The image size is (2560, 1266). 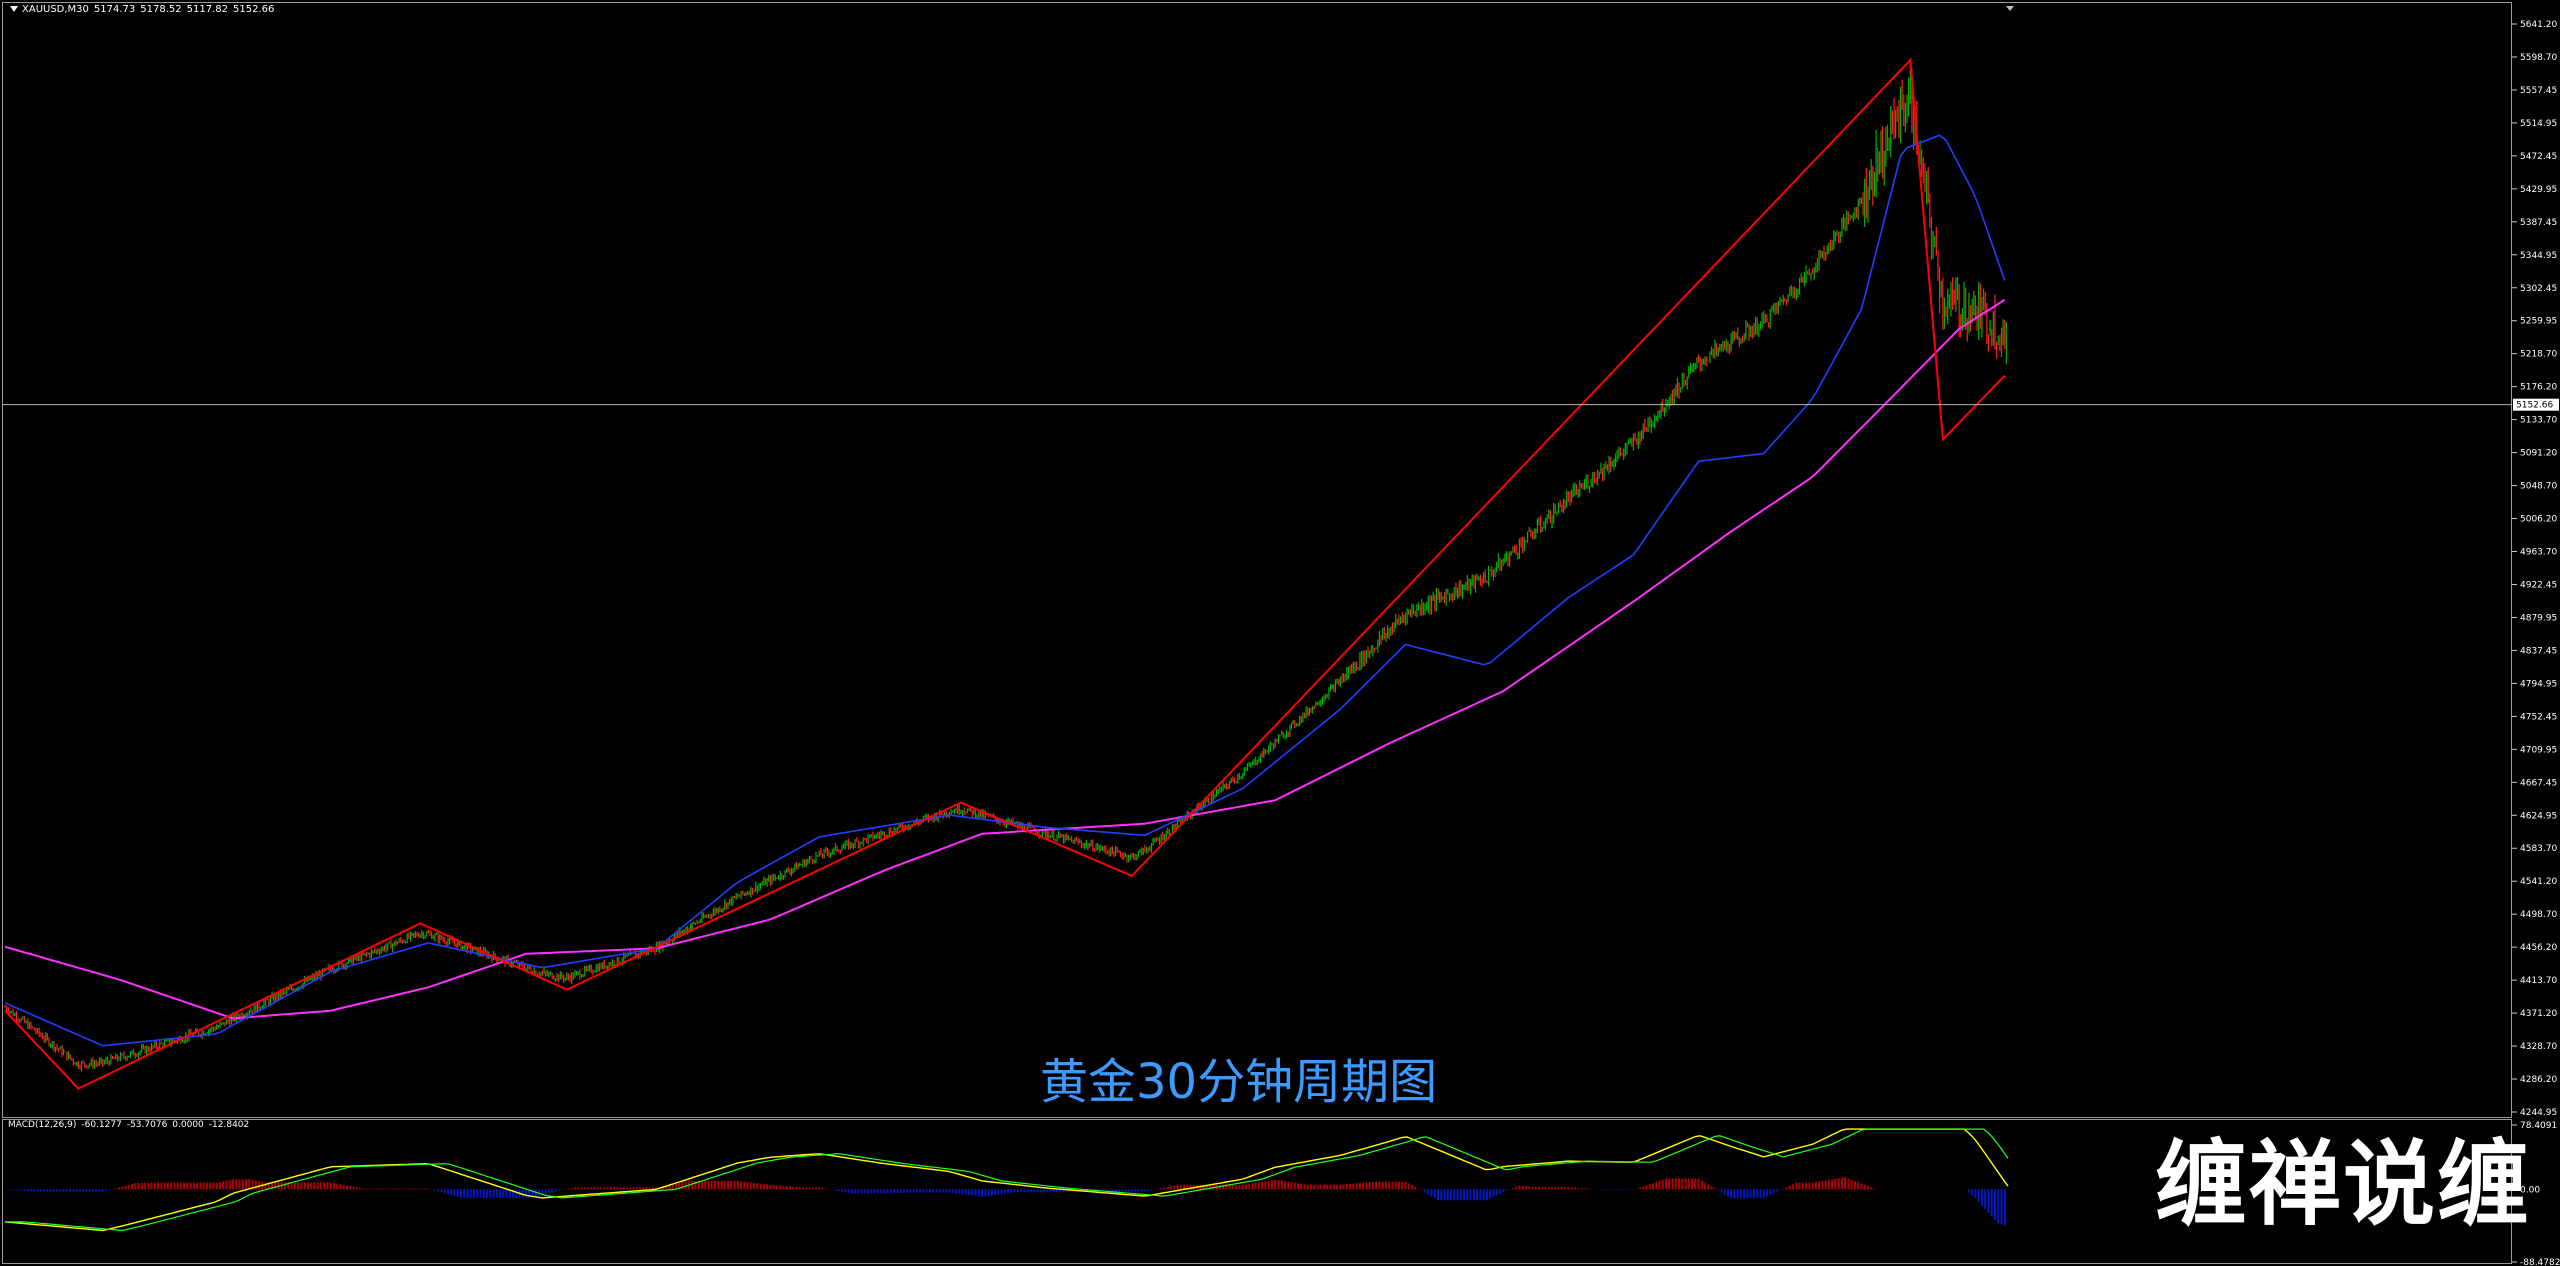 What do you see at coordinates (2538, 58) in the screenshot?
I see `price-tick-label: 5598.70` at bounding box center [2538, 58].